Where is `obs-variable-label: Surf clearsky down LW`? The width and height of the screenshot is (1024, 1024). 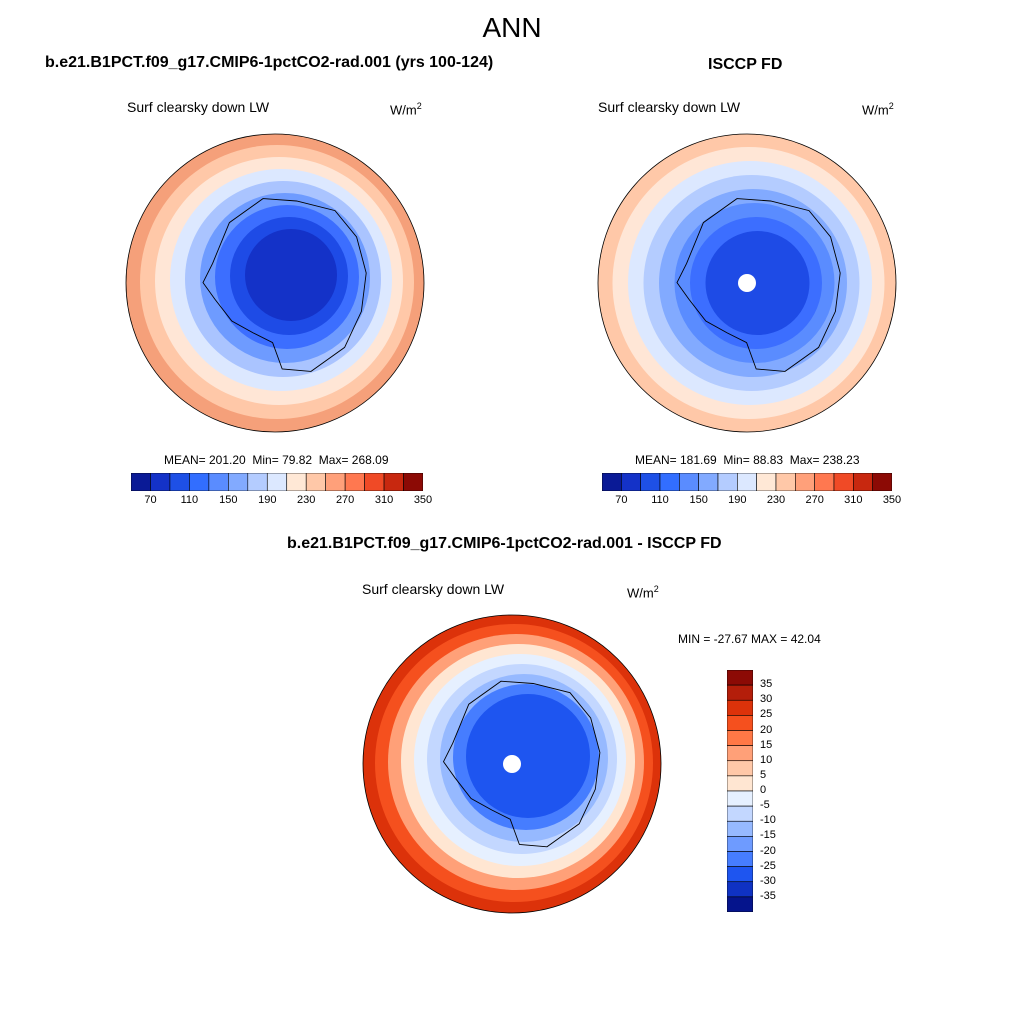
obs-variable-label: Surf clearsky down LW is located at coordinates (669, 107).